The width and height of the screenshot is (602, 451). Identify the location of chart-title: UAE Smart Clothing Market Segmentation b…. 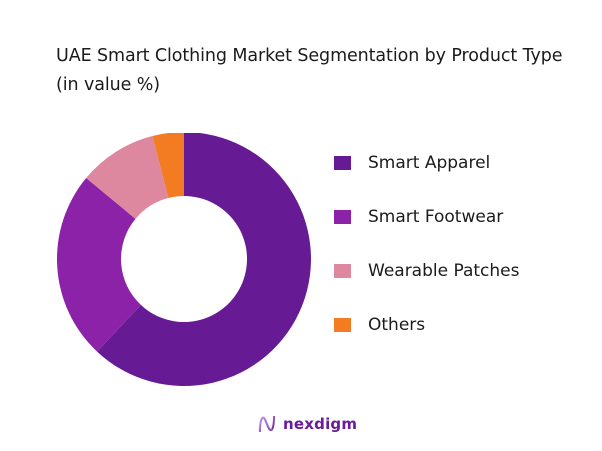
(309, 70).